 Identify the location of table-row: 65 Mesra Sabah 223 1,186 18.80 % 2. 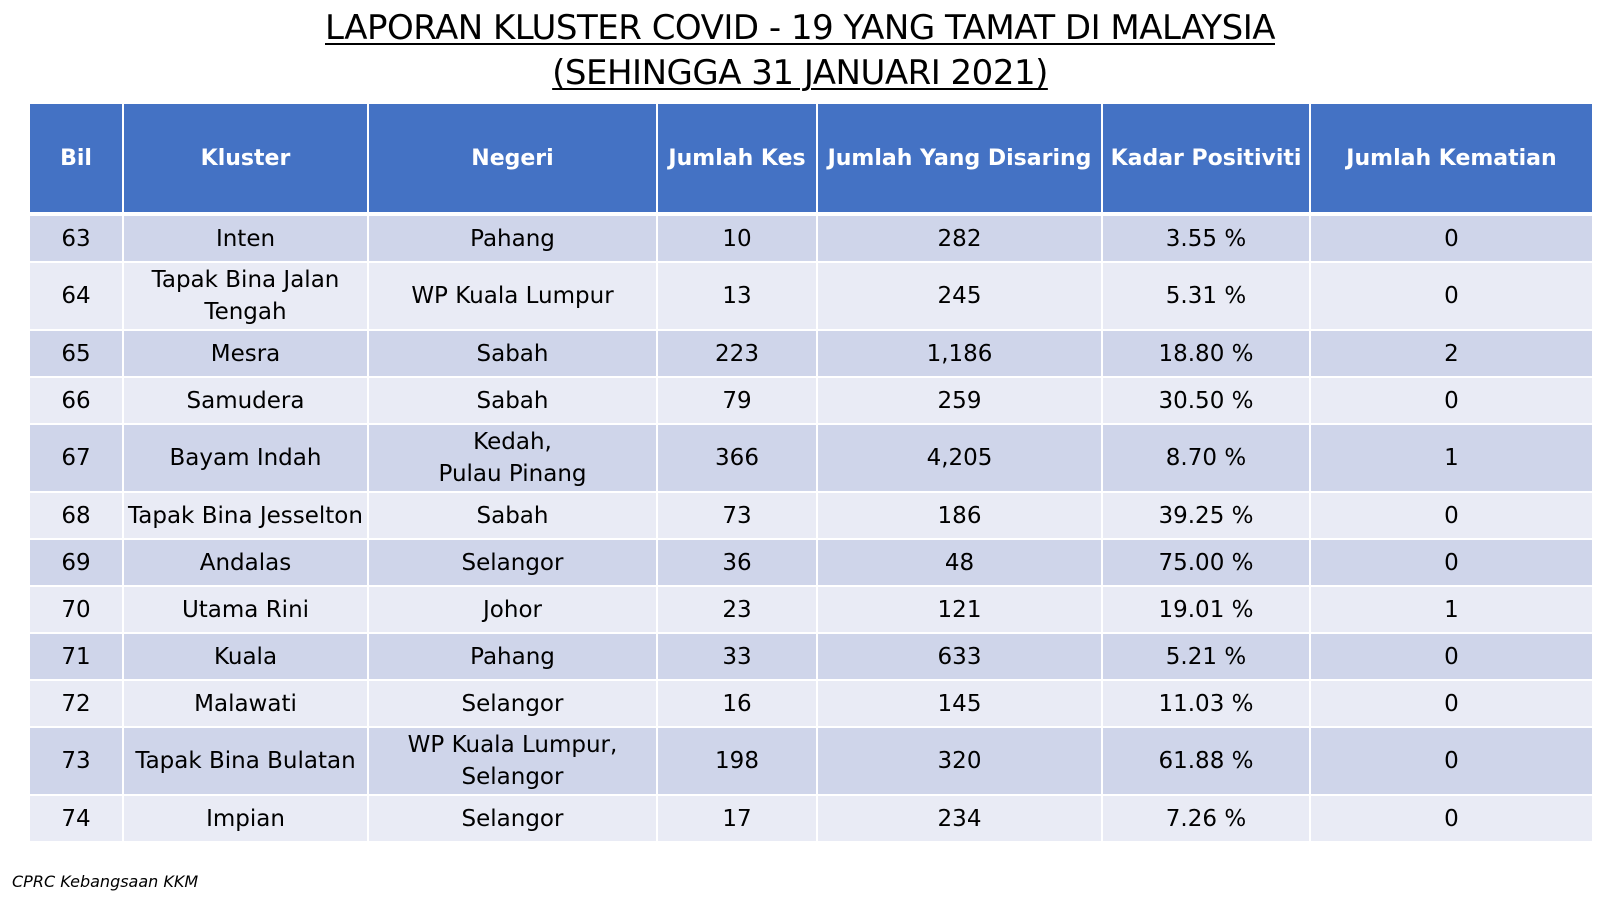
(811, 353).